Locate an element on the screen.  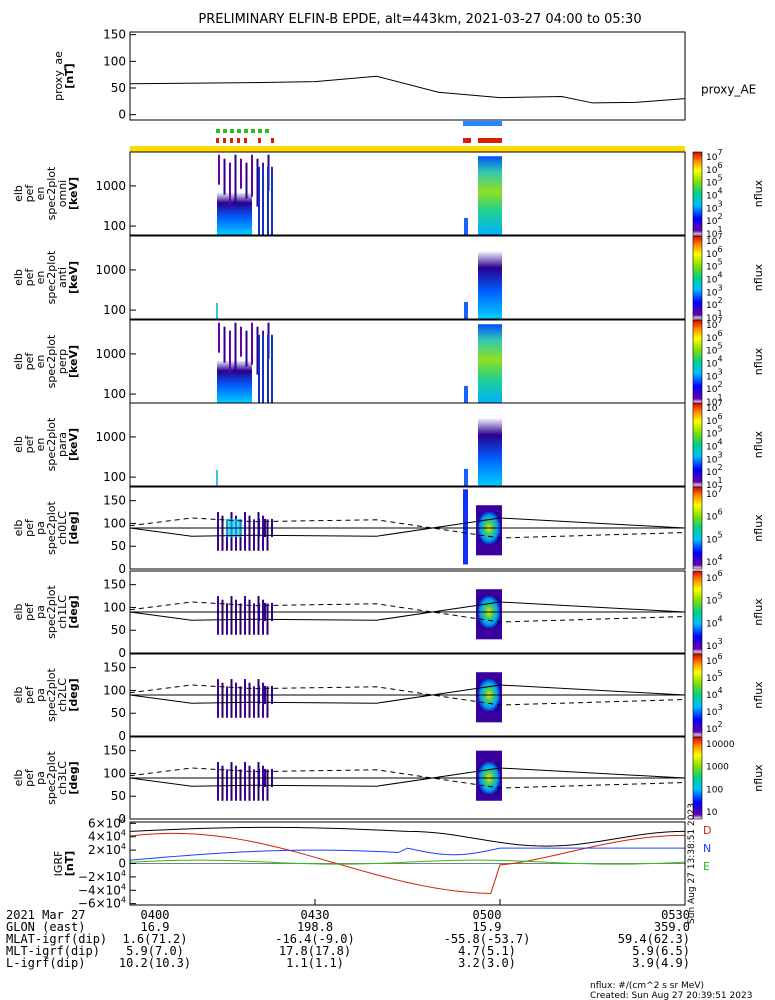
ch3lc-colorbar-tick: 100 is located at coordinates (714, 790).